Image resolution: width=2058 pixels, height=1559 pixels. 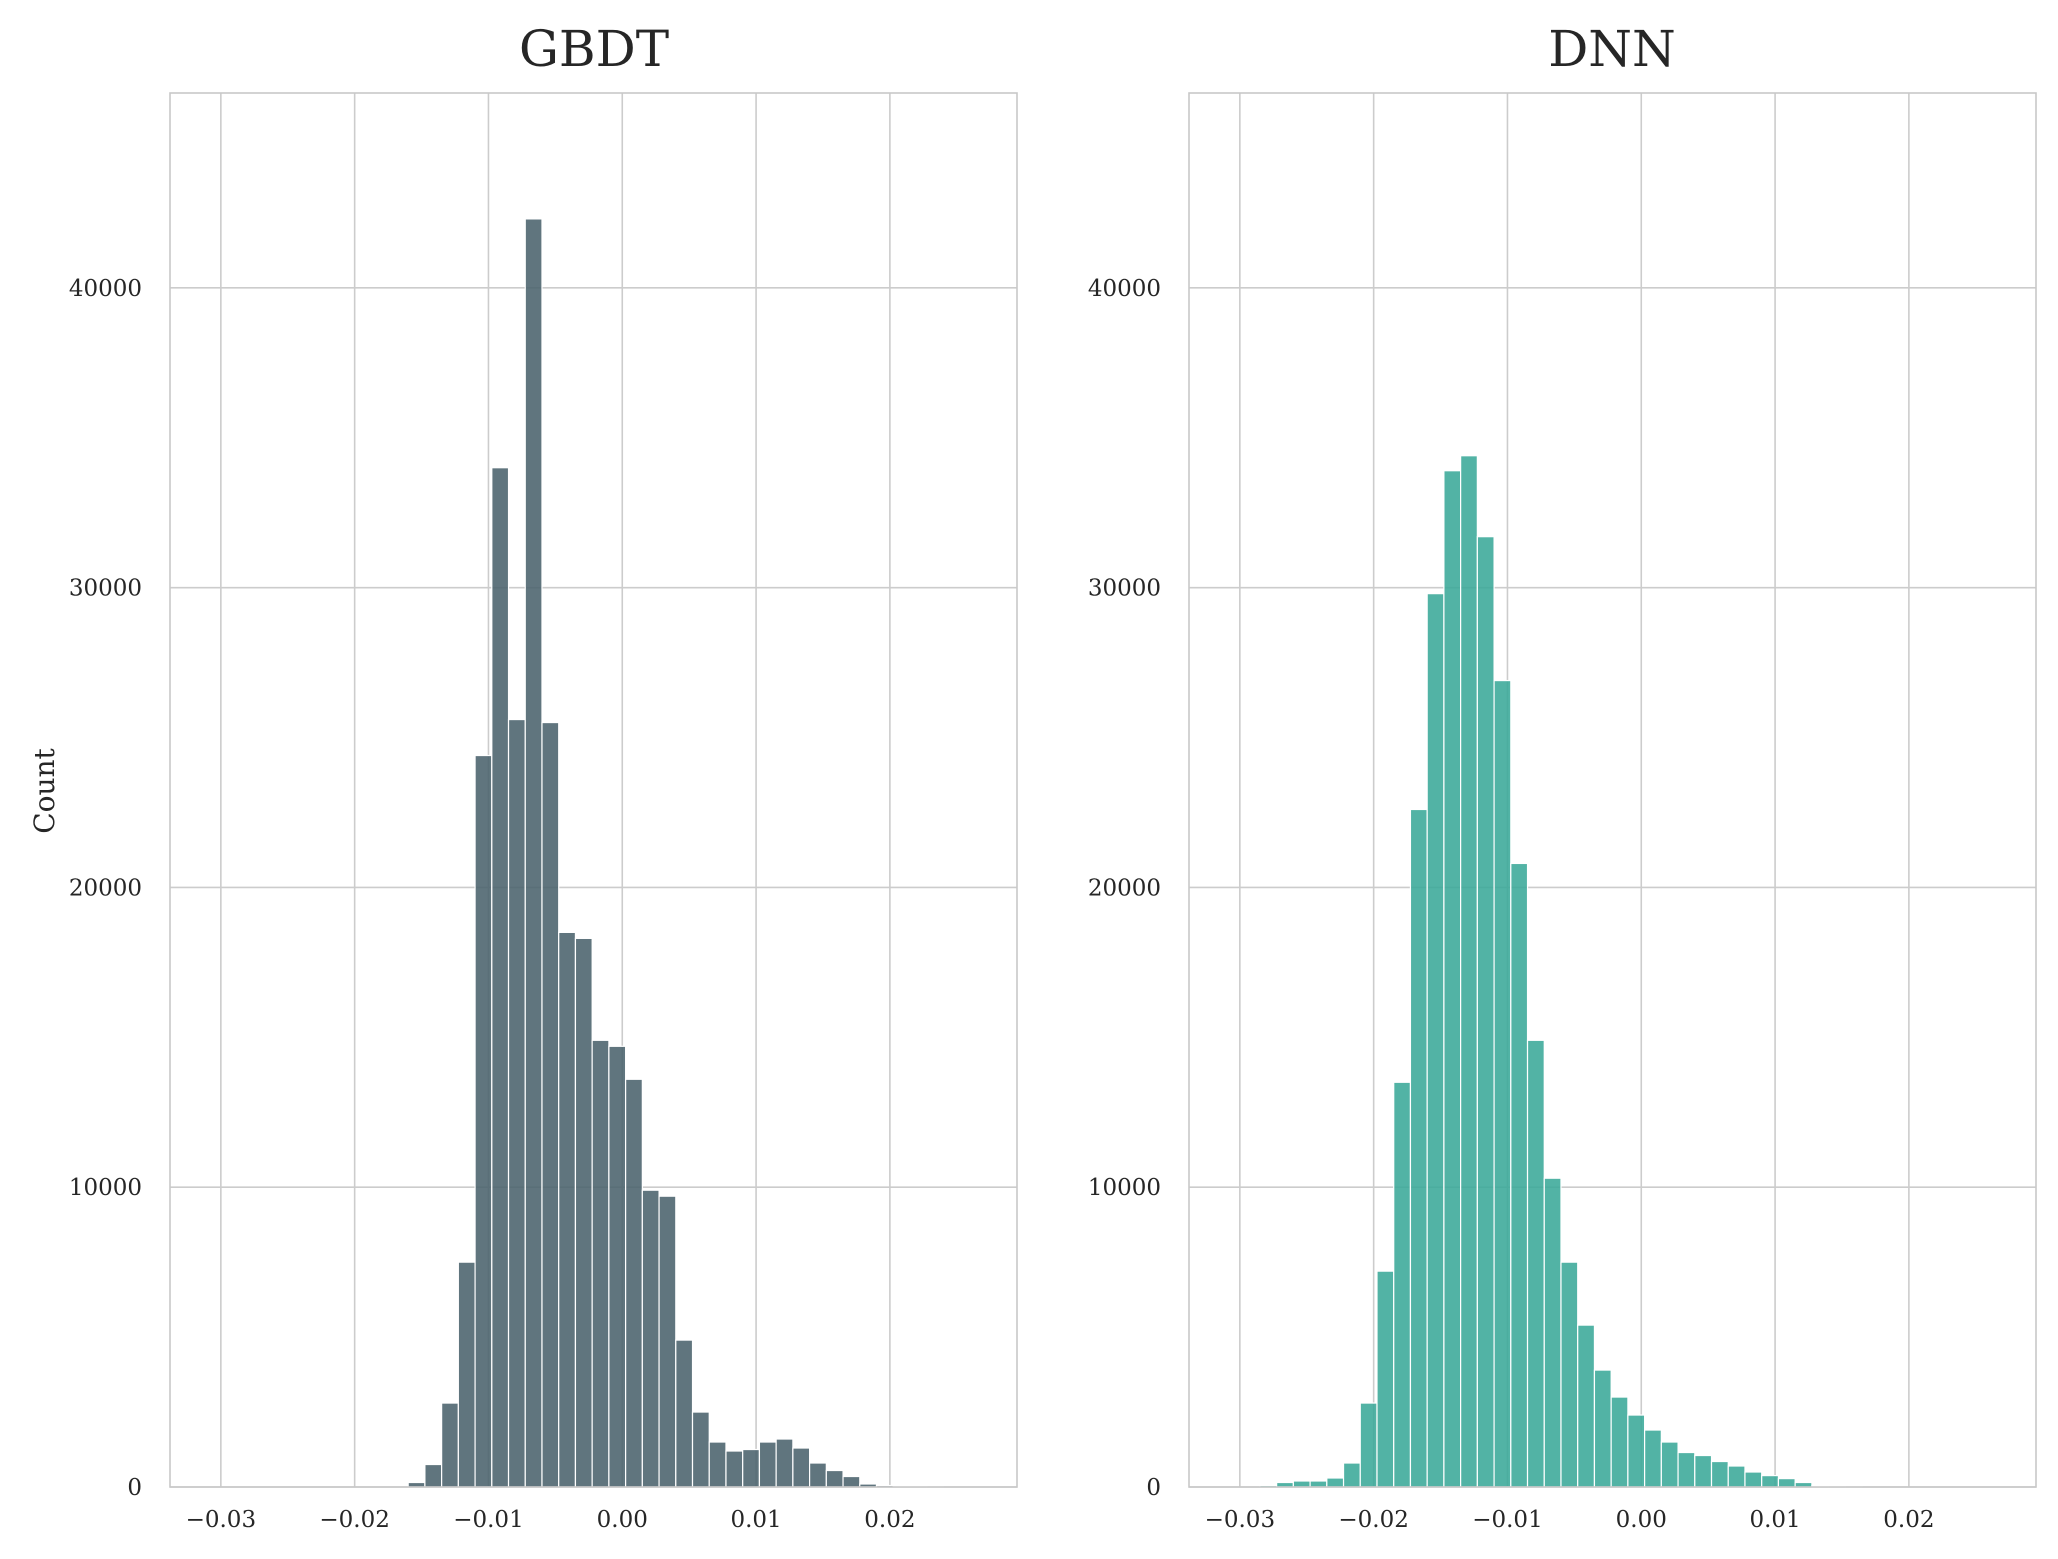 I want to click on gbdt-x-tick-label: −0.03, so click(x=221, y=1520).